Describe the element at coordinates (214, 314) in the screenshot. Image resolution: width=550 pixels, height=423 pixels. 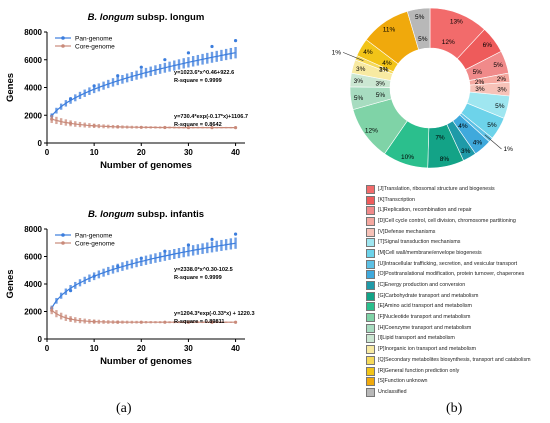
I see `core-equation: y=1204.3*exp(-0.33*x) + 1220.3` at that location.